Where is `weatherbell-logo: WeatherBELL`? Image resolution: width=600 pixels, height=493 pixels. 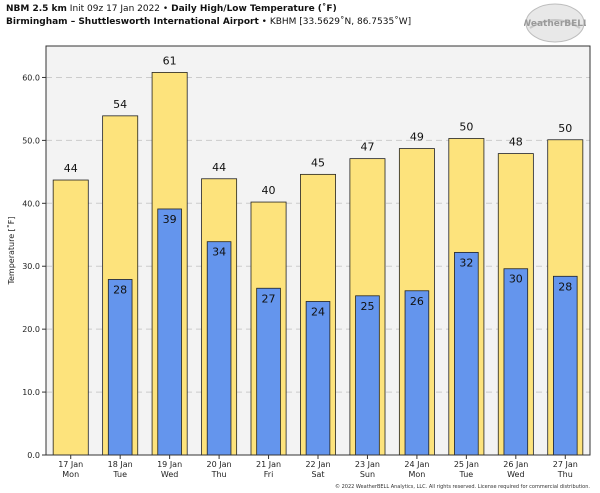 weatherbell-logo: WeatherBELL is located at coordinates (555, 23).